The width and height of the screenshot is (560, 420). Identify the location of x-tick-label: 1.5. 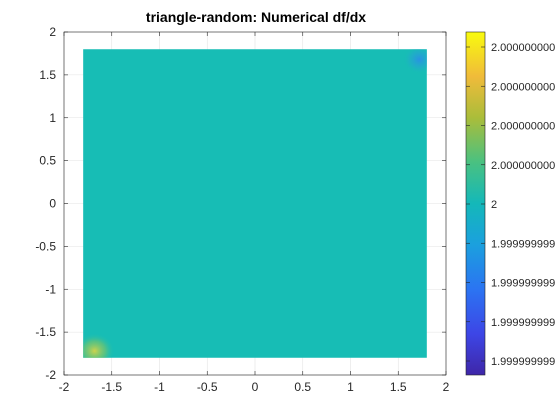
(398, 387).